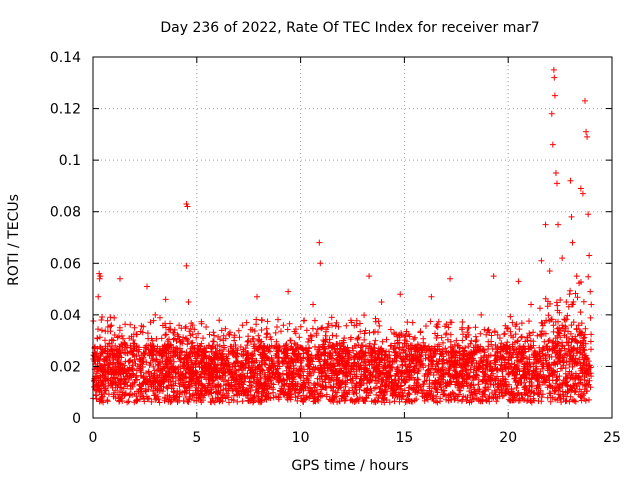  What do you see at coordinates (65, 213) in the screenshot?
I see `y-tick-label: 0.08` at bounding box center [65, 213].